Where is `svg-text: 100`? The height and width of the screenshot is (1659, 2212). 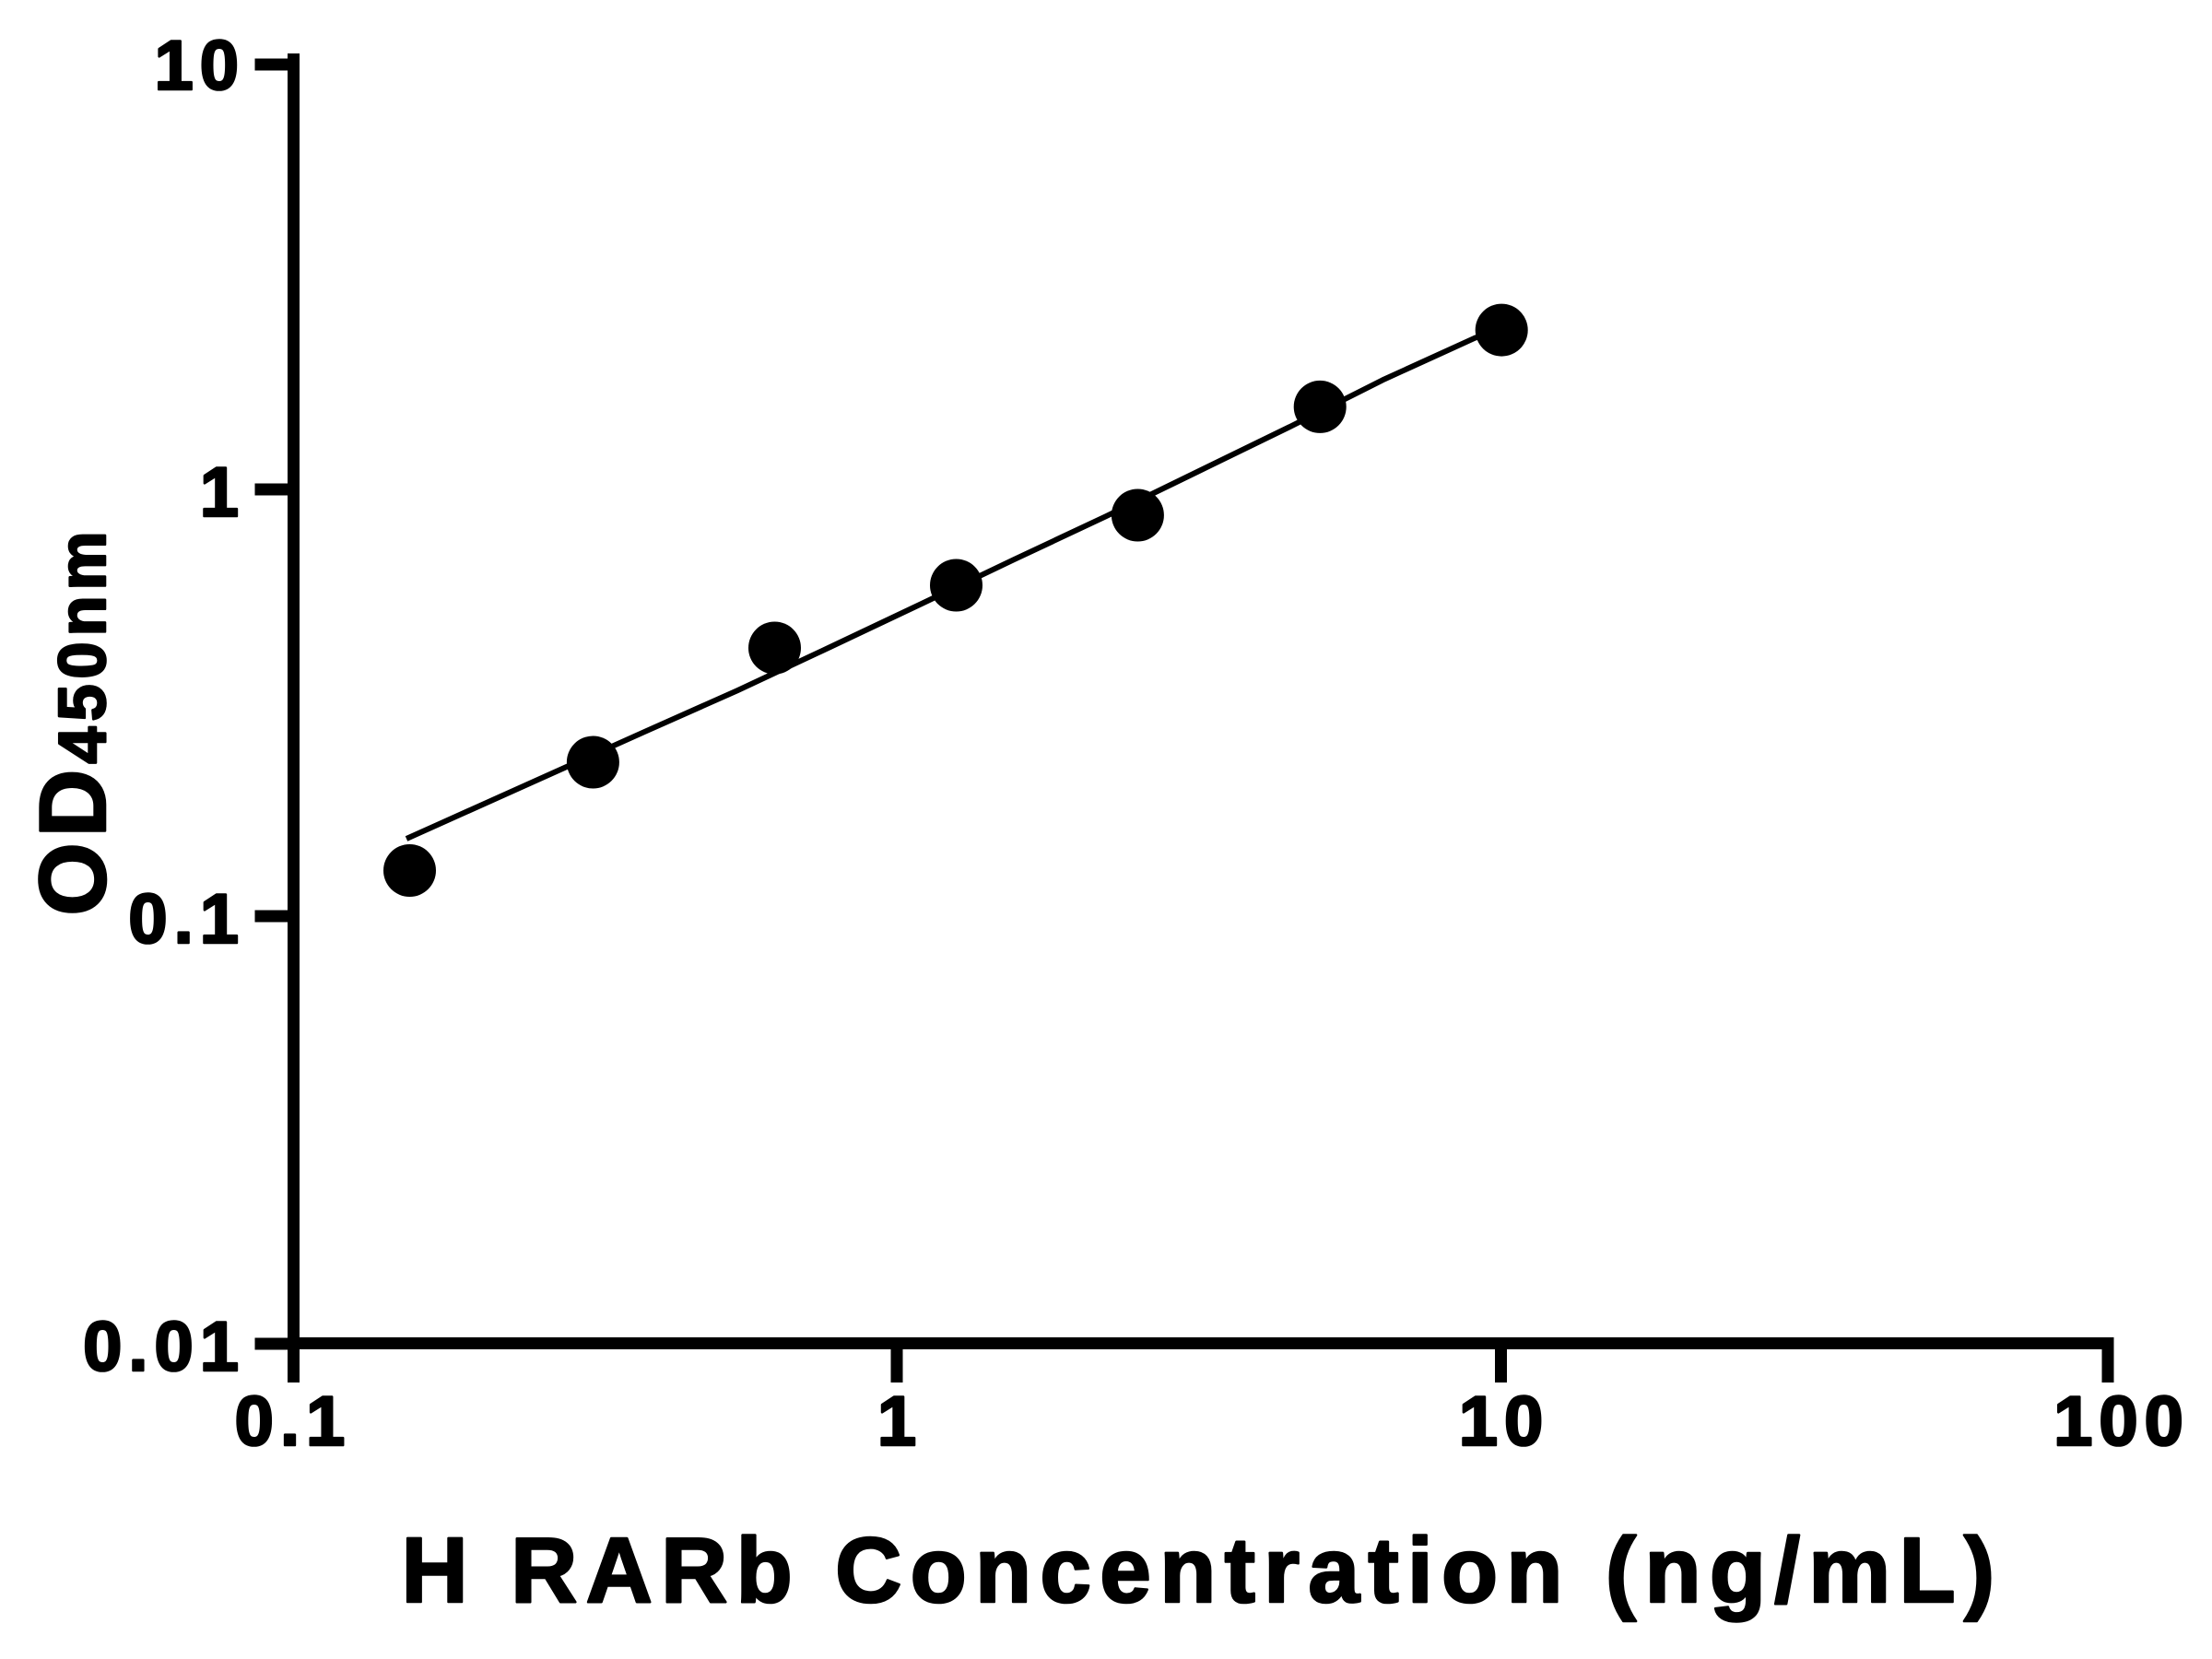
svg-text: 100 is located at coordinates (2121, 1421).